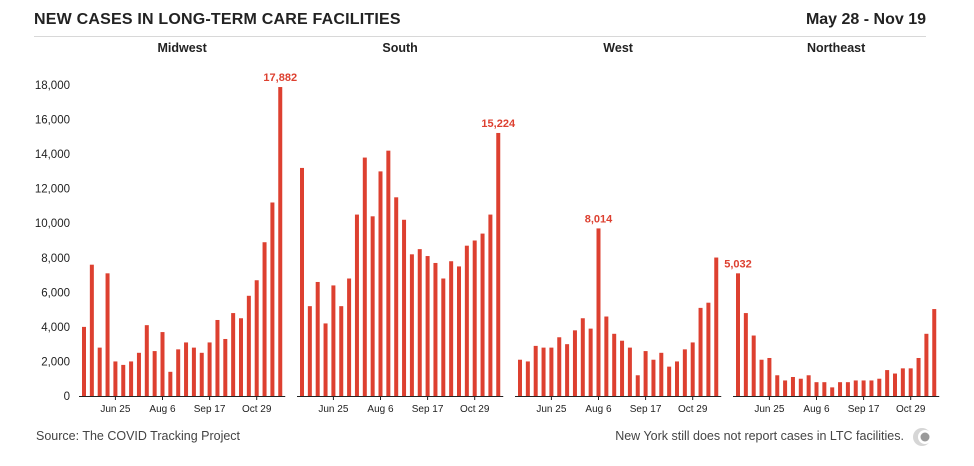 The width and height of the screenshot is (974, 466). I want to click on panel-title: Midwest, so click(182, 48).